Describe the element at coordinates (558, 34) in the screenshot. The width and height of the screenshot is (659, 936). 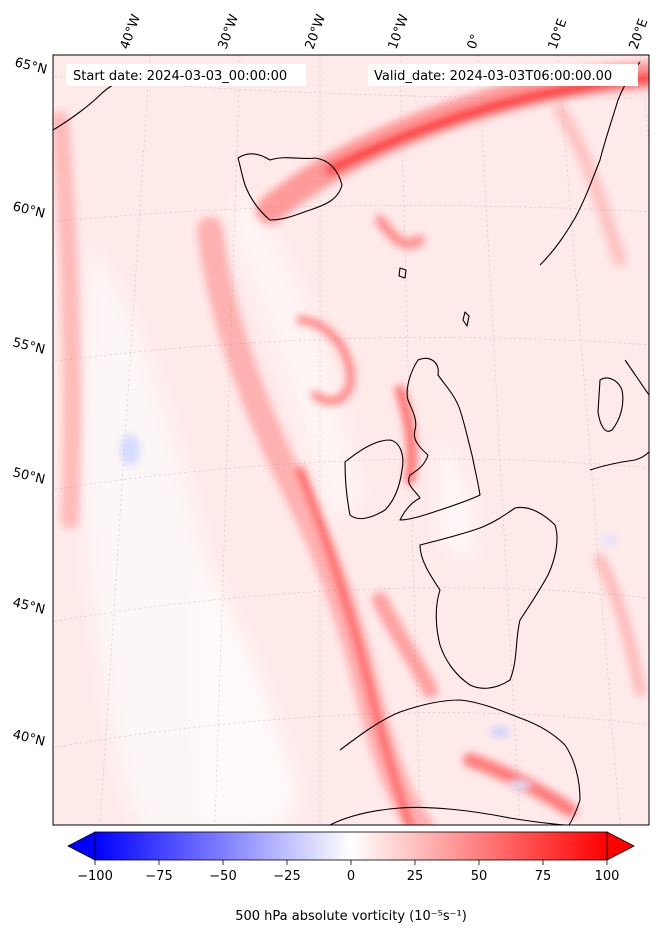
I see `lon-label-10e: 10°E` at that location.